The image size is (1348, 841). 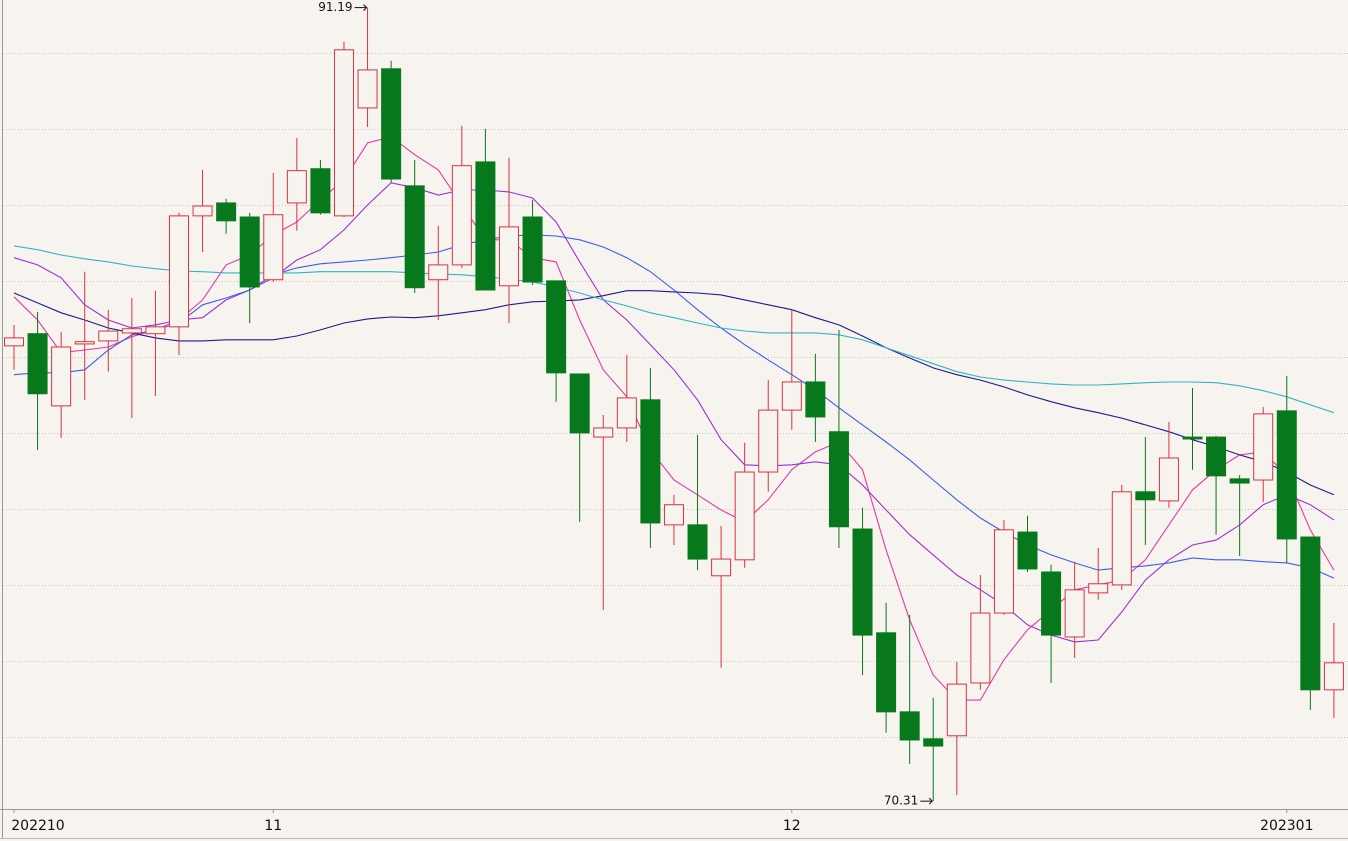 I want to click on x-tick-label: 202301, so click(x=1286, y=826).